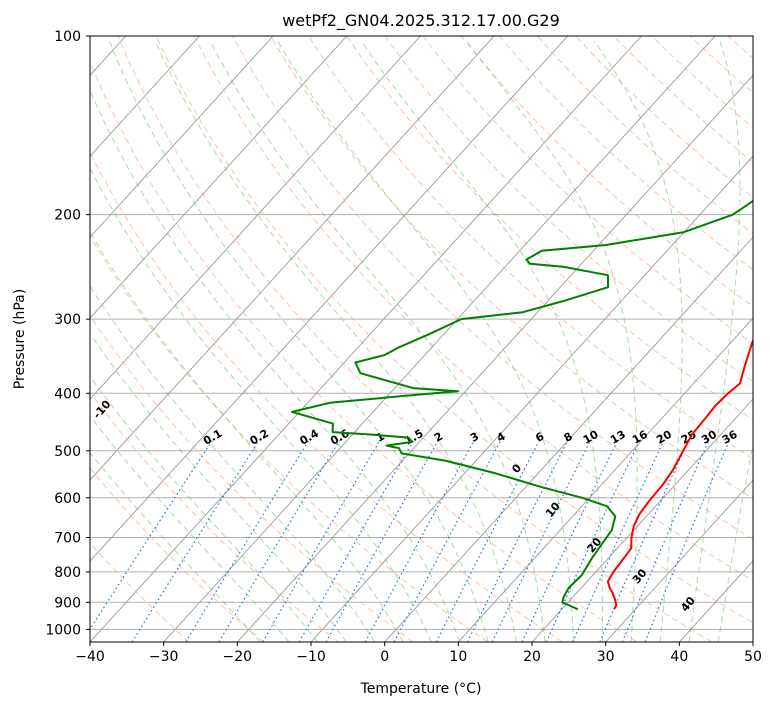  Describe the element at coordinates (679, 657) in the screenshot. I see `x-tick-label: 40` at that location.